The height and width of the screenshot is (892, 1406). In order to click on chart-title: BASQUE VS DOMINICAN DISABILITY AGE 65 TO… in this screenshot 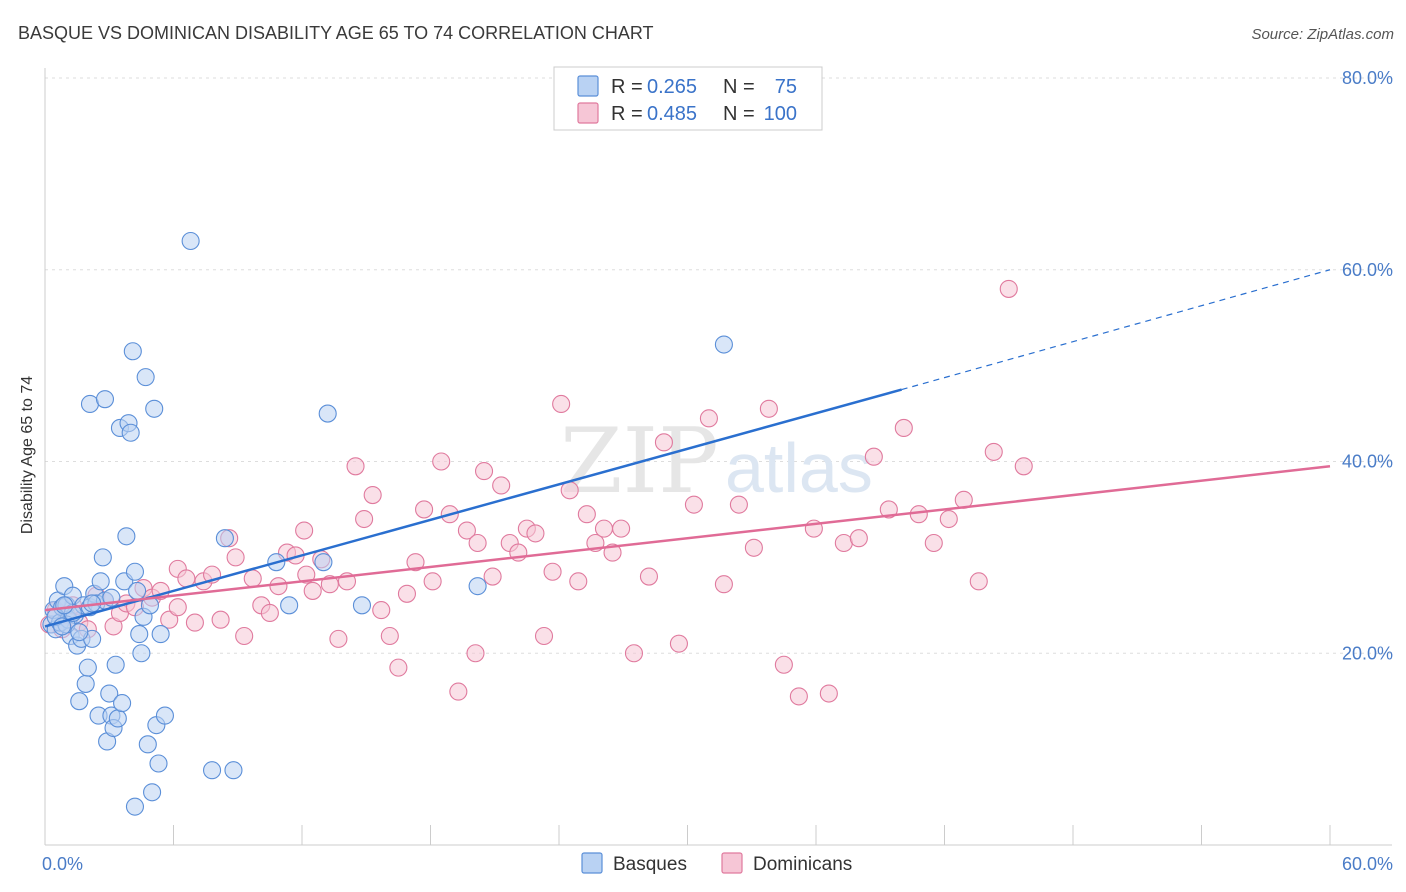, I will do `click(336, 33)`.